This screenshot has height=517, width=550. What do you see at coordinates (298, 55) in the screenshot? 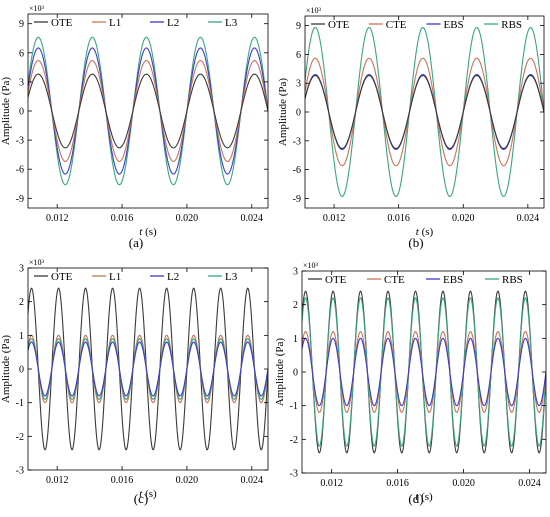
I see `y-tick-label: 6` at bounding box center [298, 55].